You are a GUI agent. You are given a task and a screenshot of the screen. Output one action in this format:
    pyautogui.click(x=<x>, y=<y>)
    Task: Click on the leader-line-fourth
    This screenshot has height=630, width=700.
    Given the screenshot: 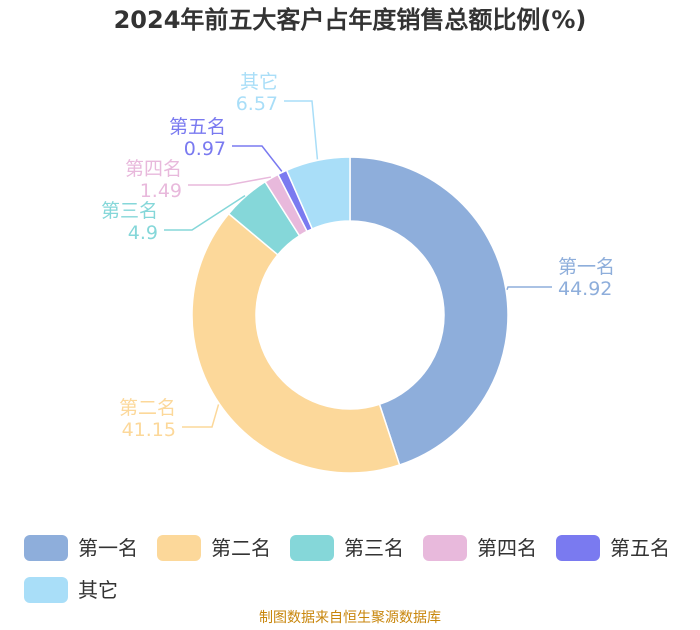 What is the action you would take?
    pyautogui.click(x=230, y=181)
    